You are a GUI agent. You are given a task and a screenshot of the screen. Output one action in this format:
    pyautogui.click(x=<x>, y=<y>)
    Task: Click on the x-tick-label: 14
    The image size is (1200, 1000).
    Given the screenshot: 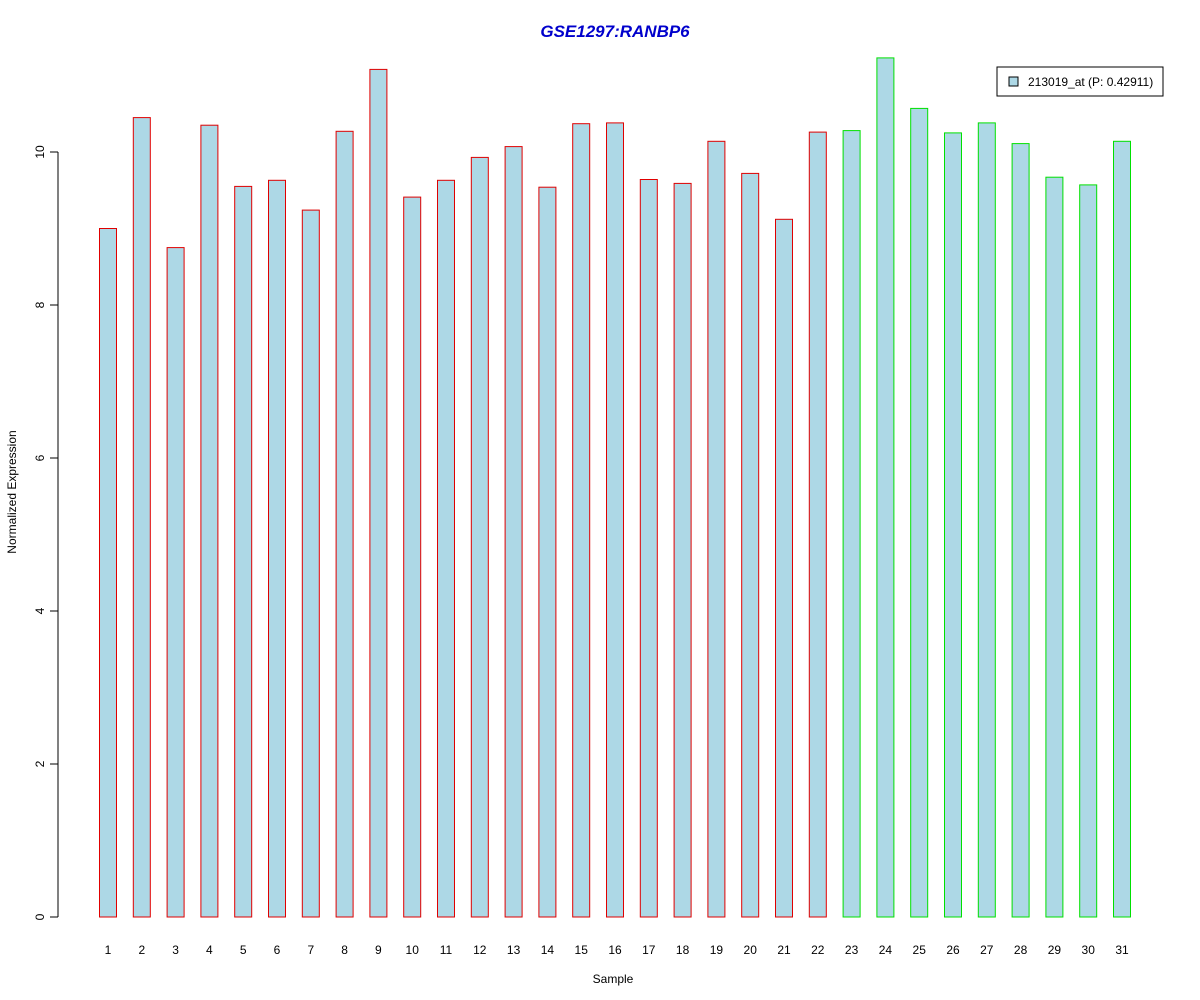 What is the action you would take?
    pyautogui.click(x=548, y=950)
    